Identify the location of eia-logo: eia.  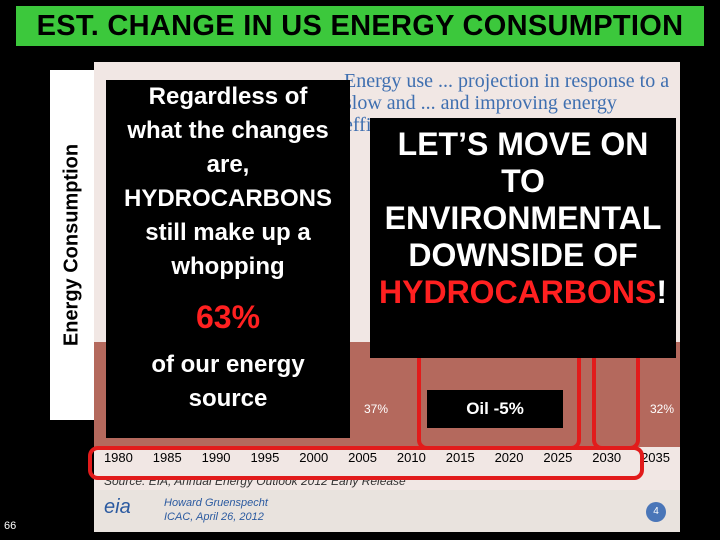
(117, 507).